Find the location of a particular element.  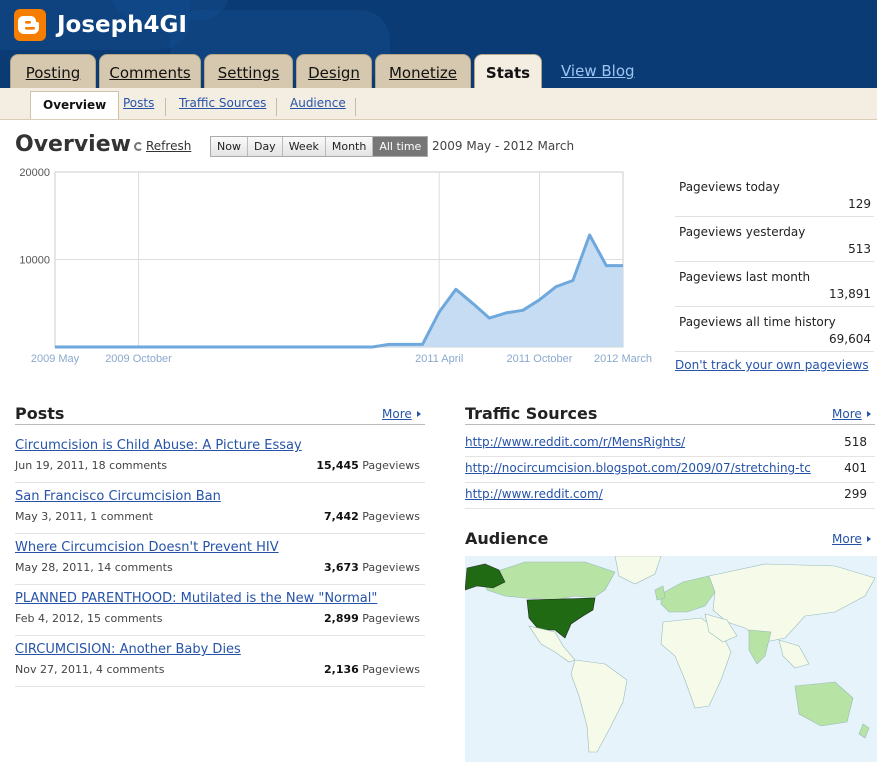

stat-label: Pageviews today is located at coordinates (729, 187).